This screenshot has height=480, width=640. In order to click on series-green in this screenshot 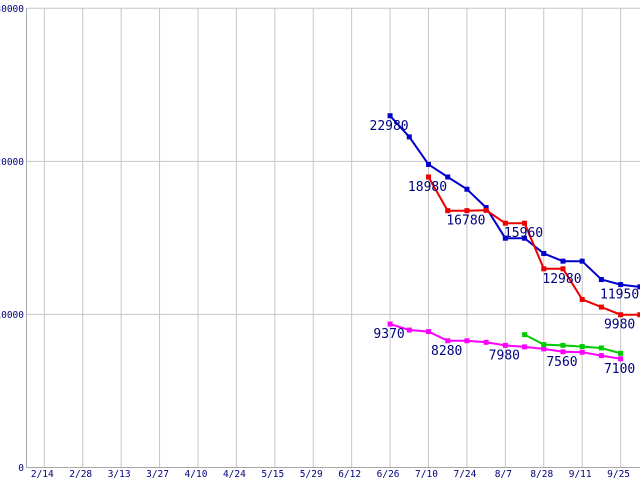, I will do `click(573, 344)`.